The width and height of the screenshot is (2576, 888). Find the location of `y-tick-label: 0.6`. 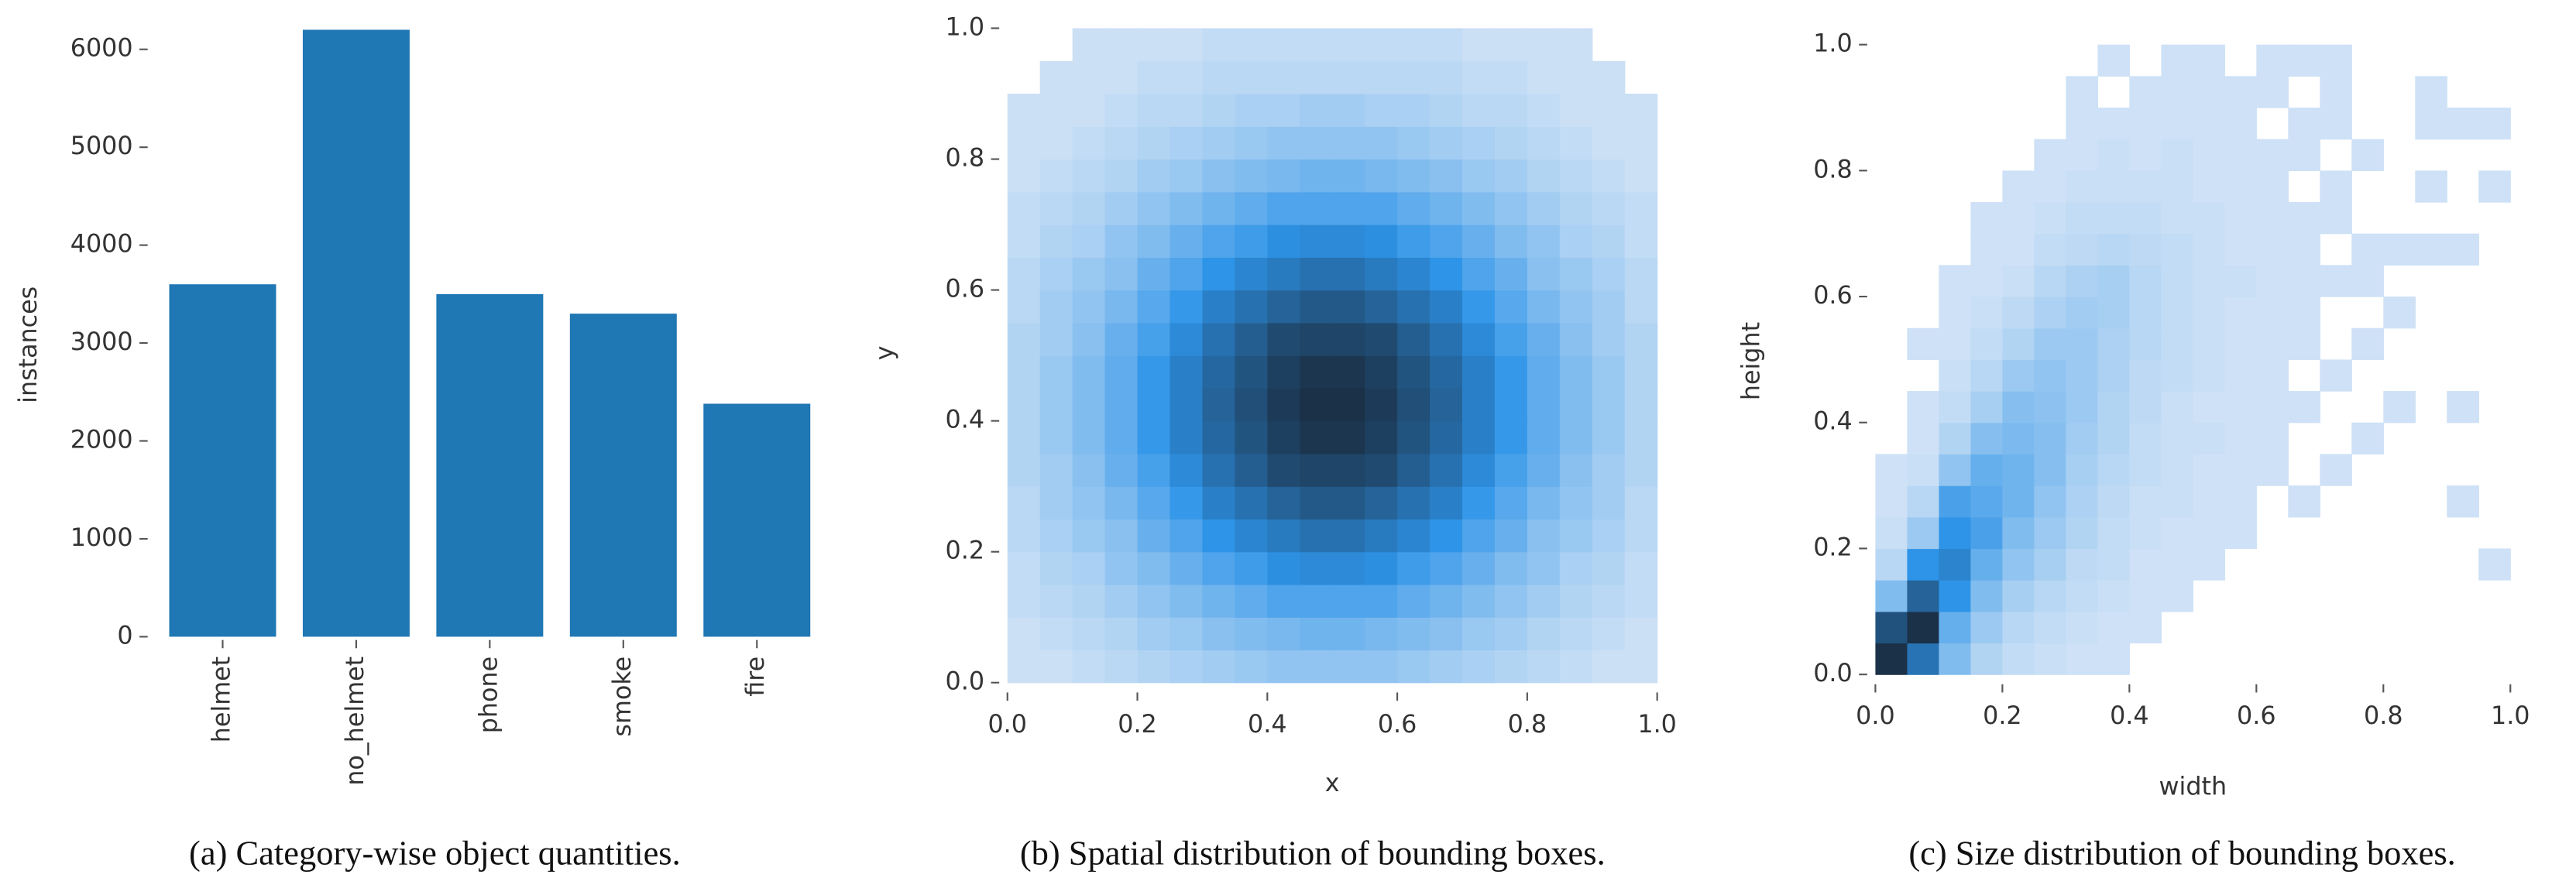

y-tick-label: 0.6 is located at coordinates (966, 289).